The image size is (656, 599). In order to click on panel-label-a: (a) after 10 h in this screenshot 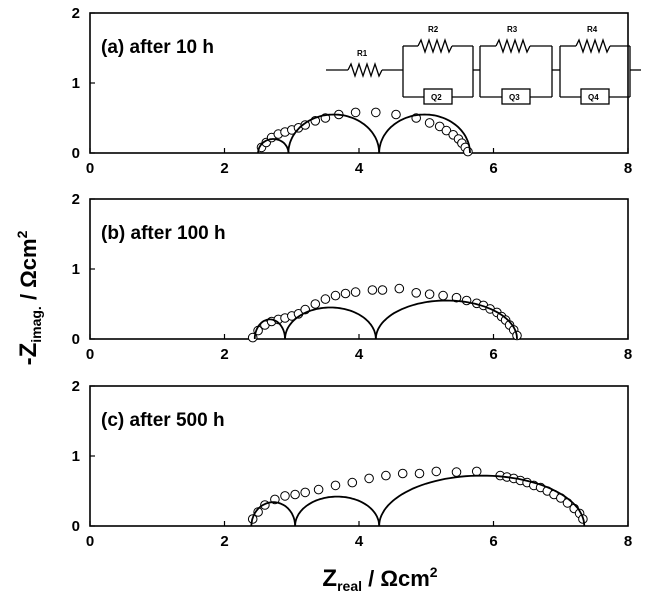, I will do `click(157, 47)`.